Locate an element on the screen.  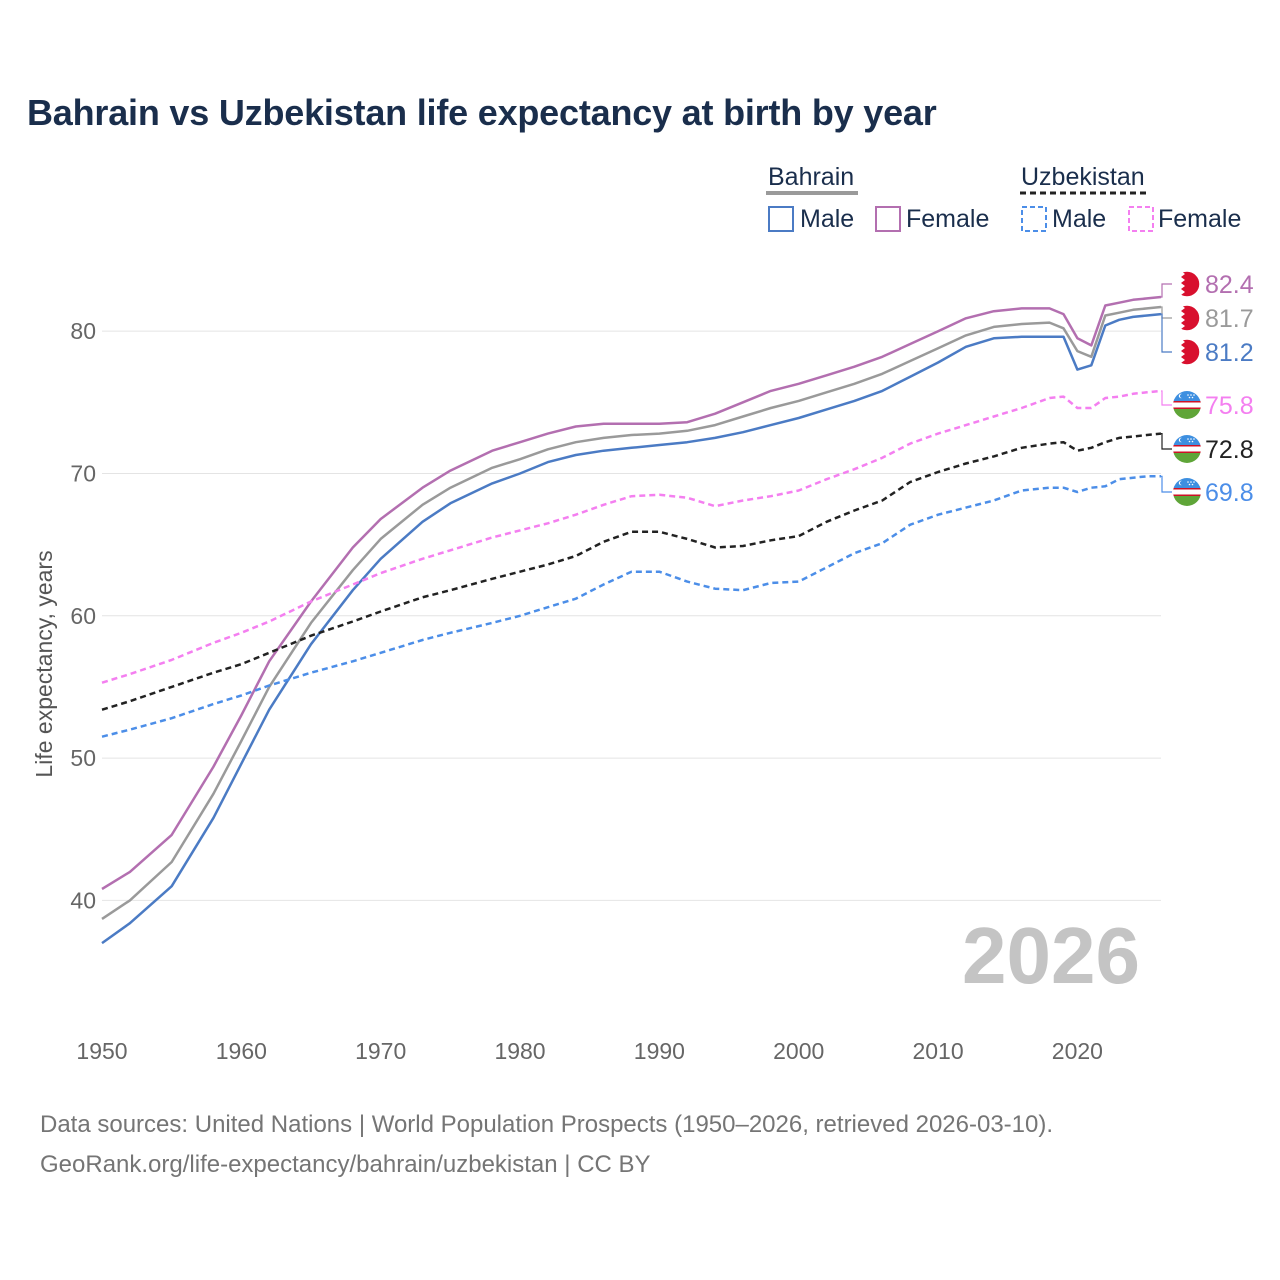
end-label-uzbekistan-male: 69.8 is located at coordinates (1229, 493).